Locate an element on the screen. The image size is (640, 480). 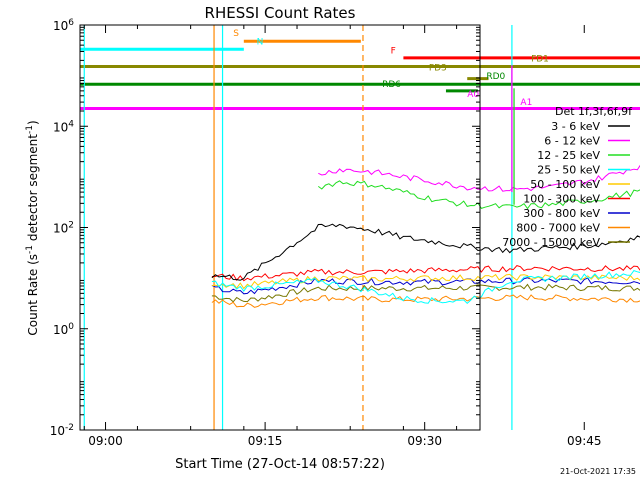
legend-entry-label: 25 - 50 keV is located at coordinates (568, 170).